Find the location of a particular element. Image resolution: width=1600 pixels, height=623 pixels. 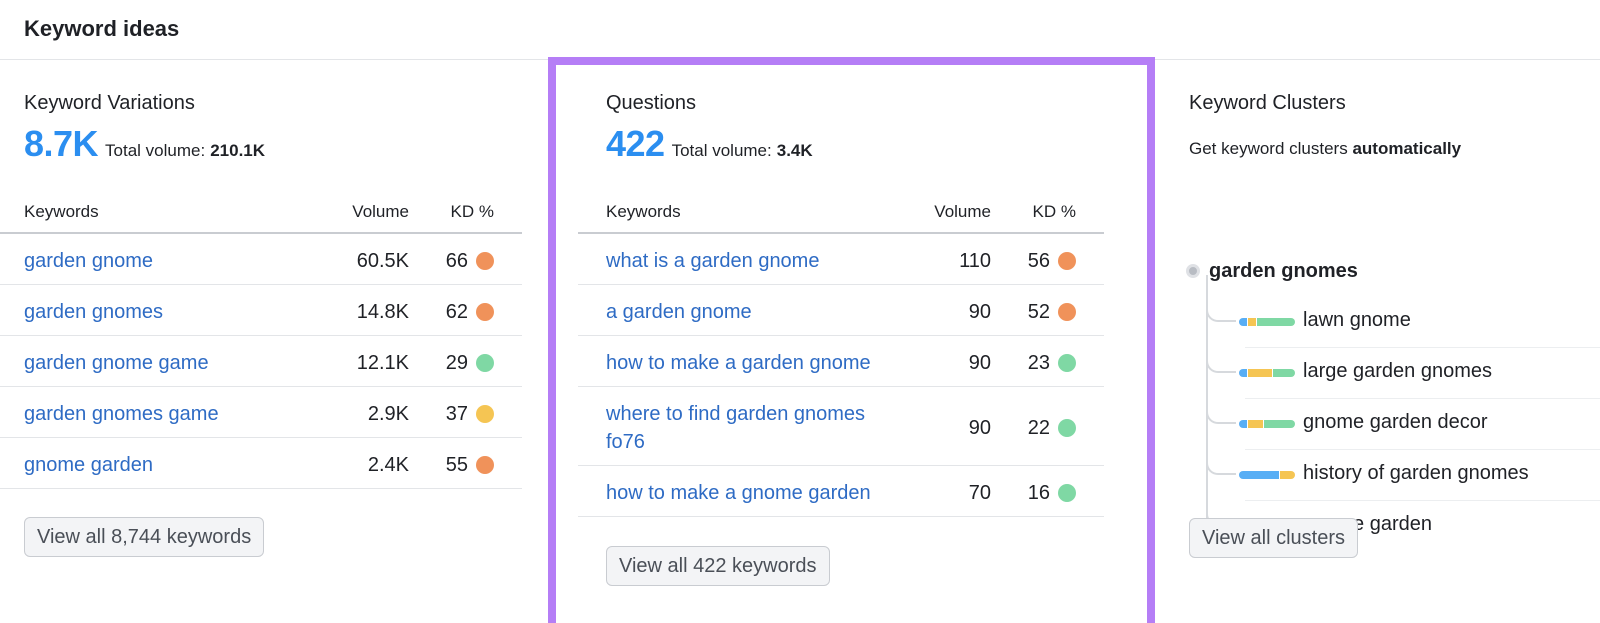

root-node-icon is located at coordinates (1193, 271).